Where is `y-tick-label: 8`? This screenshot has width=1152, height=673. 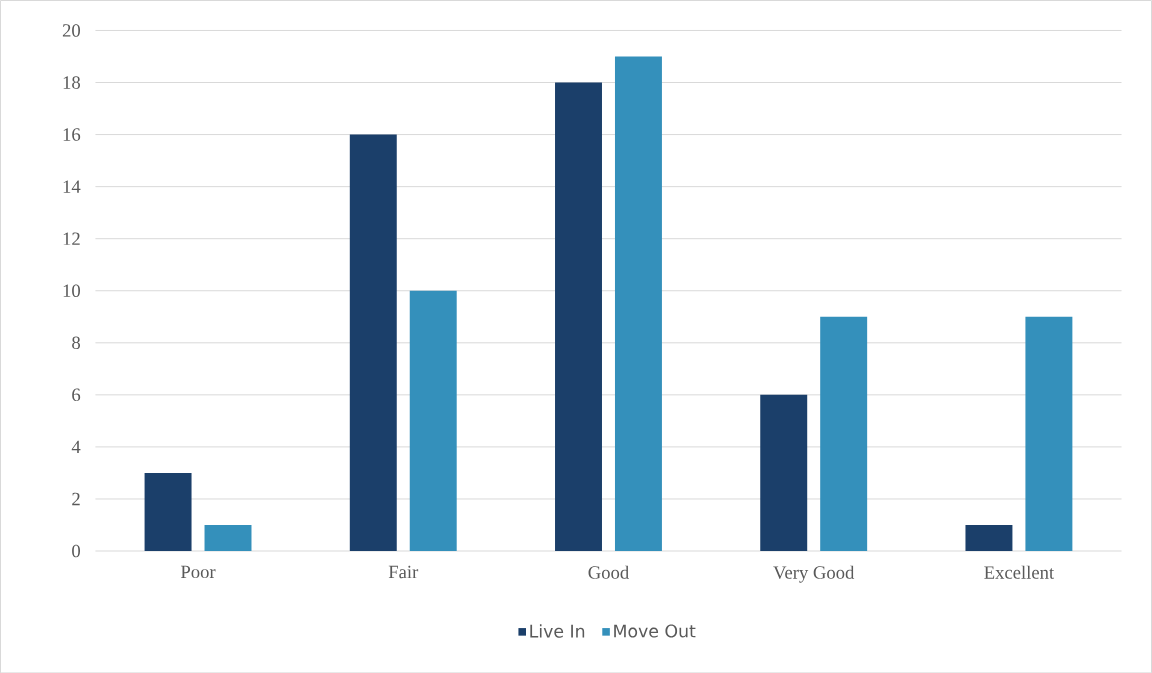 y-tick-label: 8 is located at coordinates (76, 342).